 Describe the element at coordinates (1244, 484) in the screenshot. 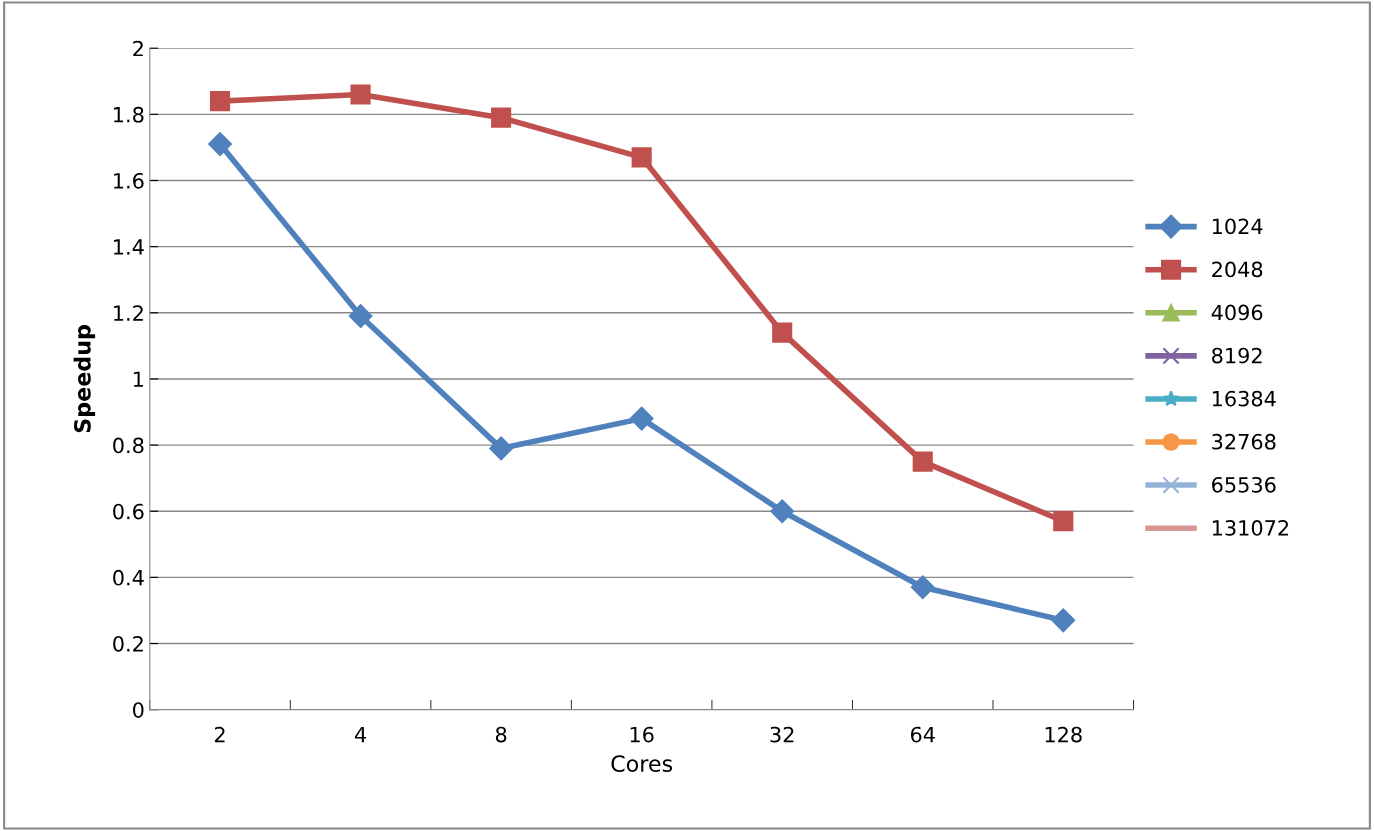

I see `legend-label: 65536` at that location.